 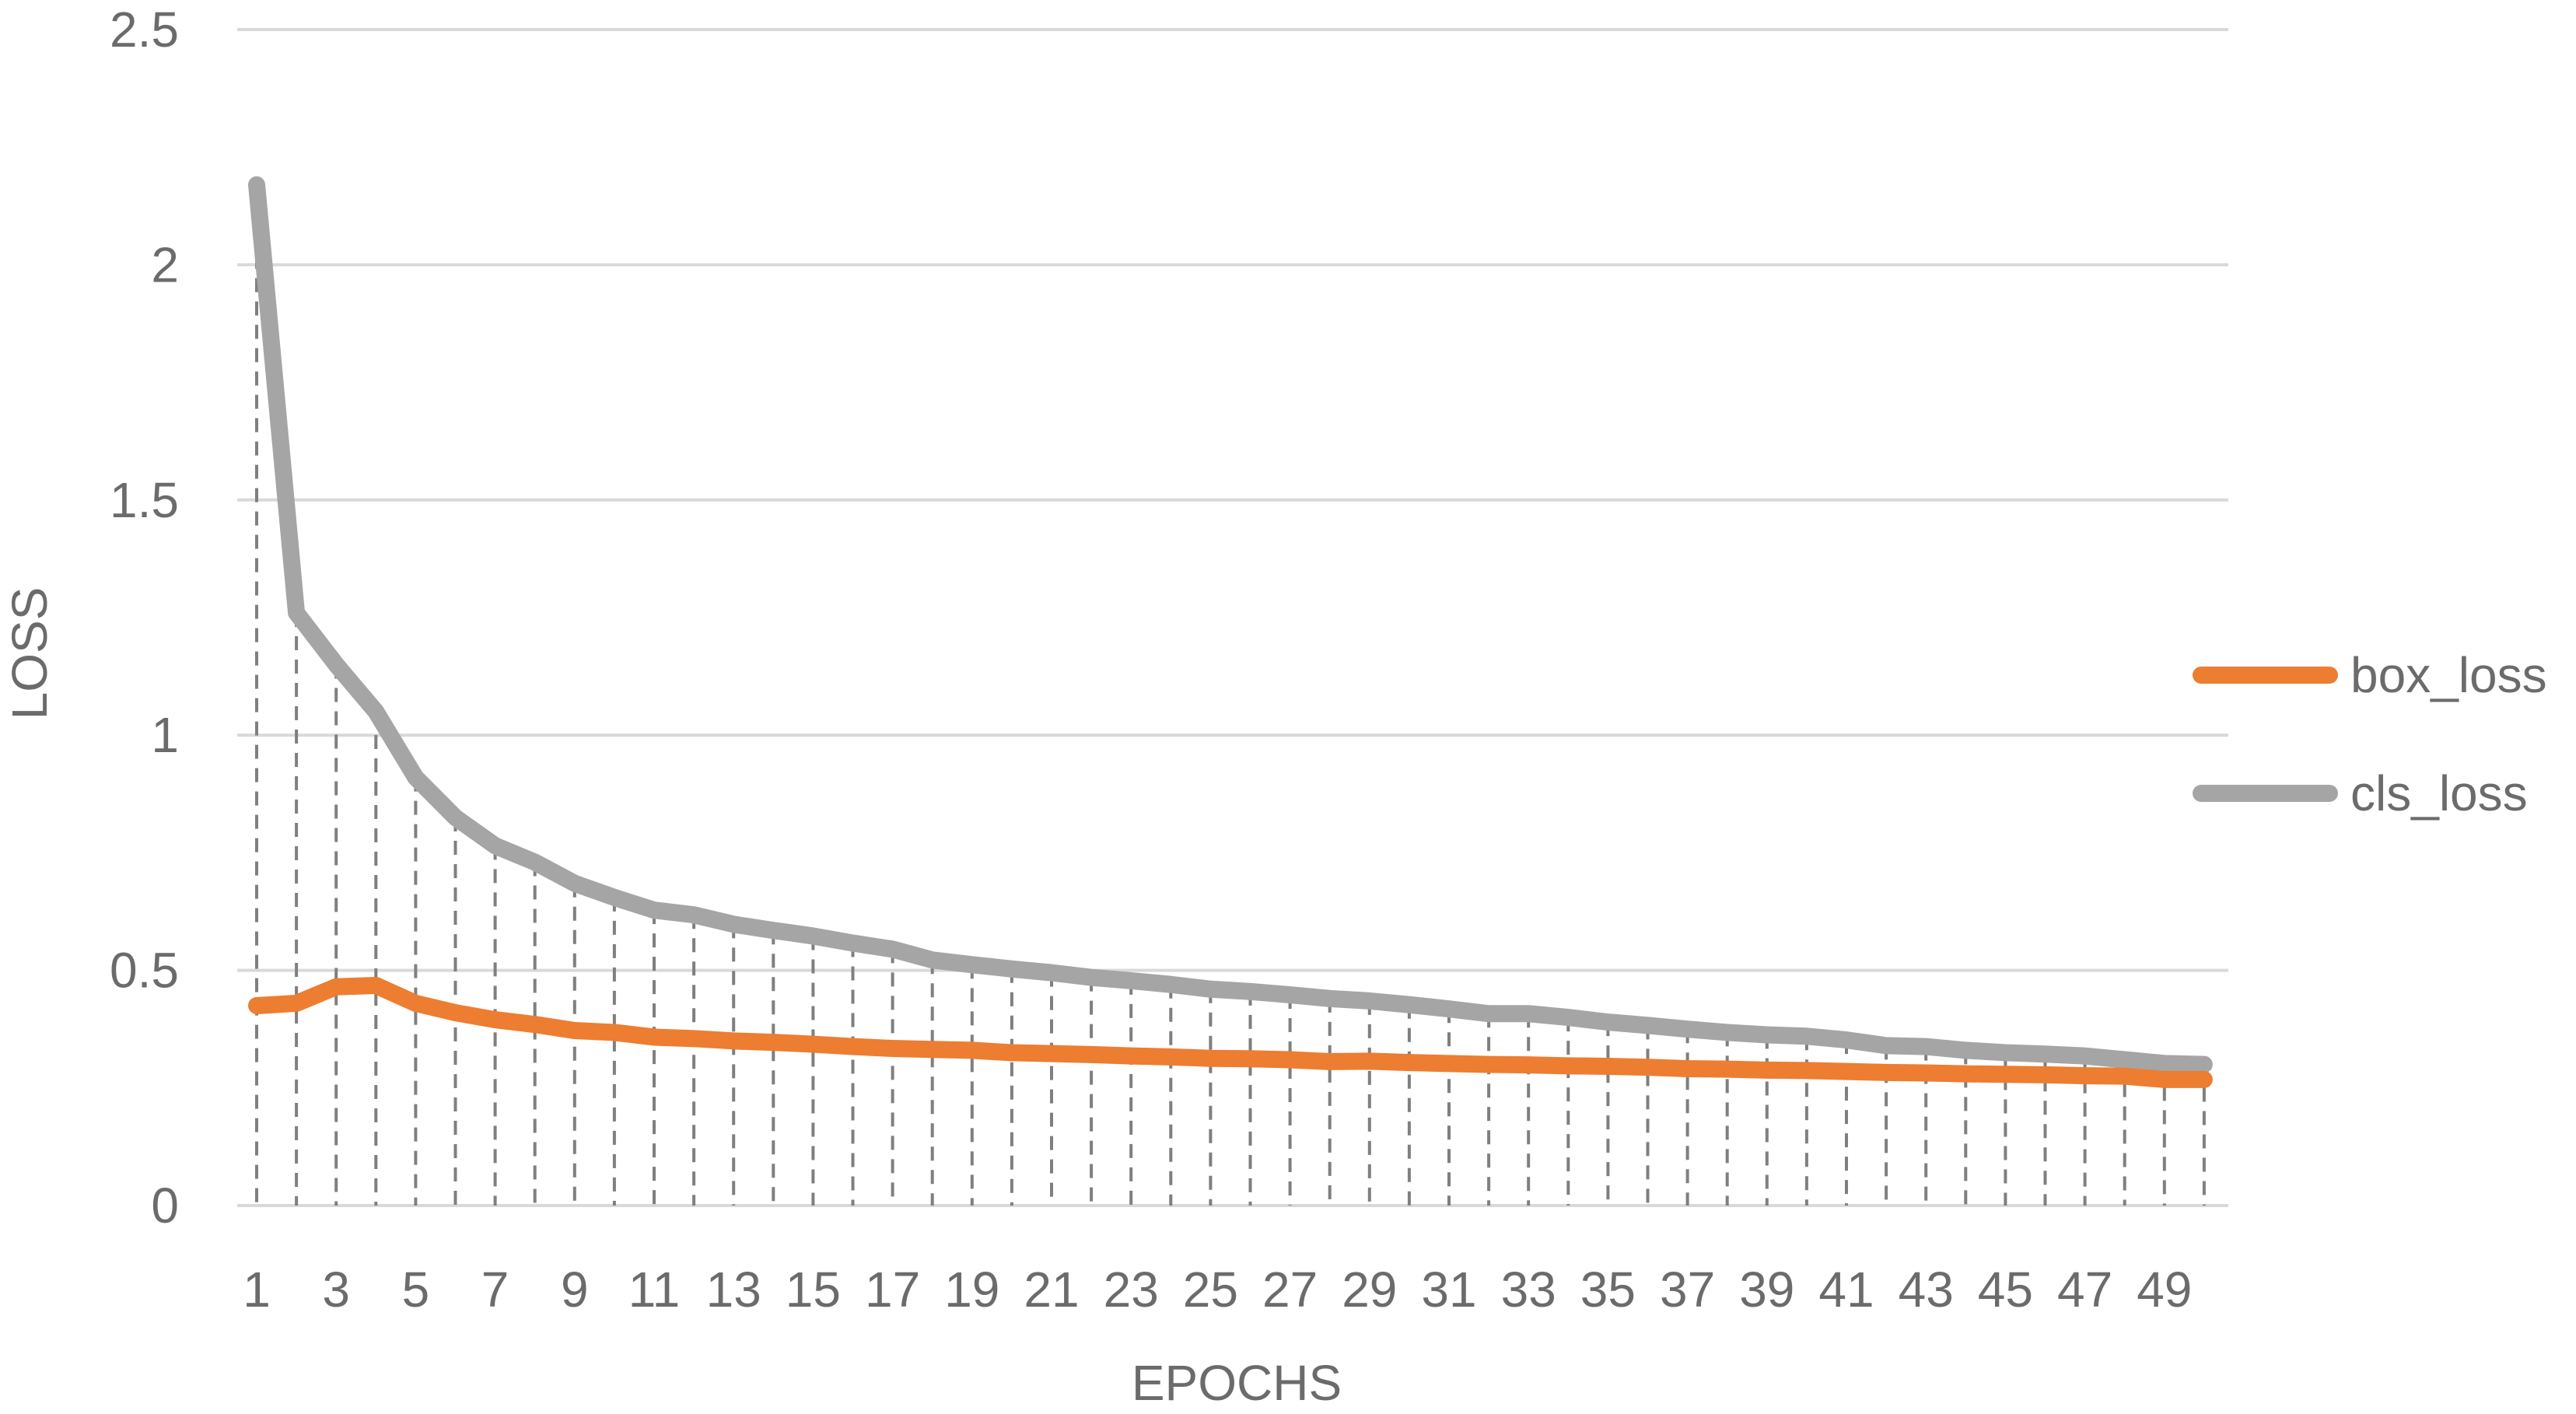 What do you see at coordinates (336, 1290) in the screenshot?
I see `x-tick-label: 3` at bounding box center [336, 1290].